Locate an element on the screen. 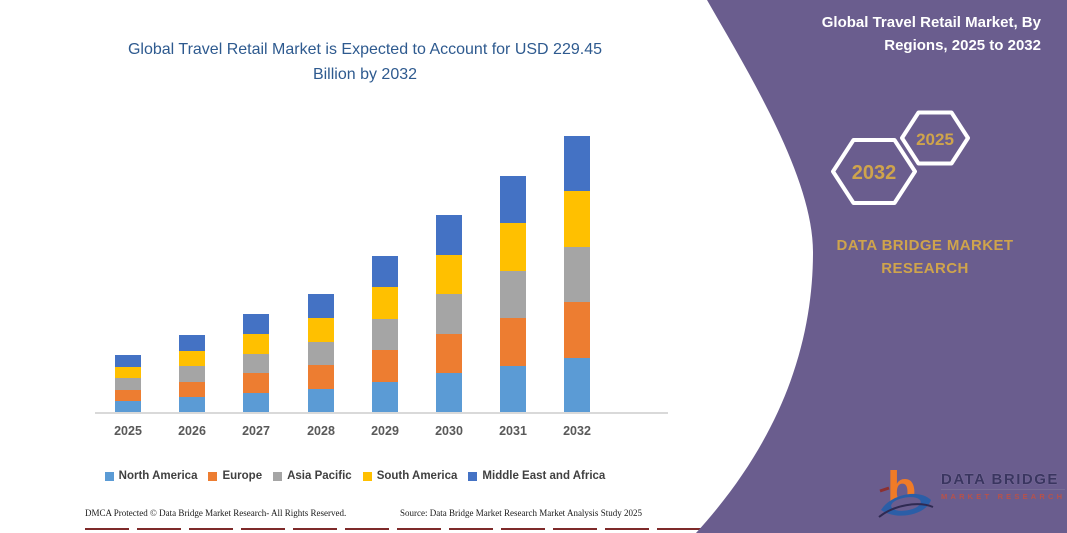  x-axis-labels: 2025 2026 2027 2028 2029 2030 2031 2032 is located at coordinates (382, 432).